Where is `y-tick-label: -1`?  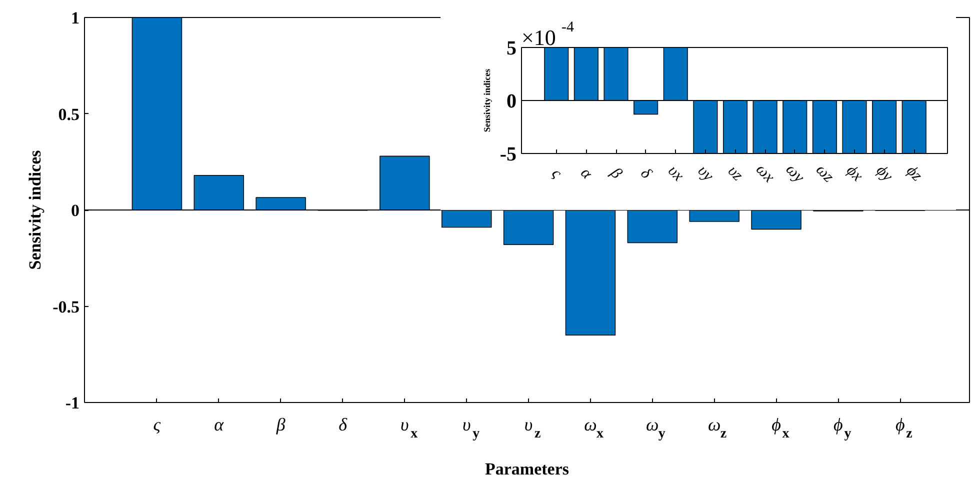 y-tick-label: -1 is located at coordinates (72, 403).